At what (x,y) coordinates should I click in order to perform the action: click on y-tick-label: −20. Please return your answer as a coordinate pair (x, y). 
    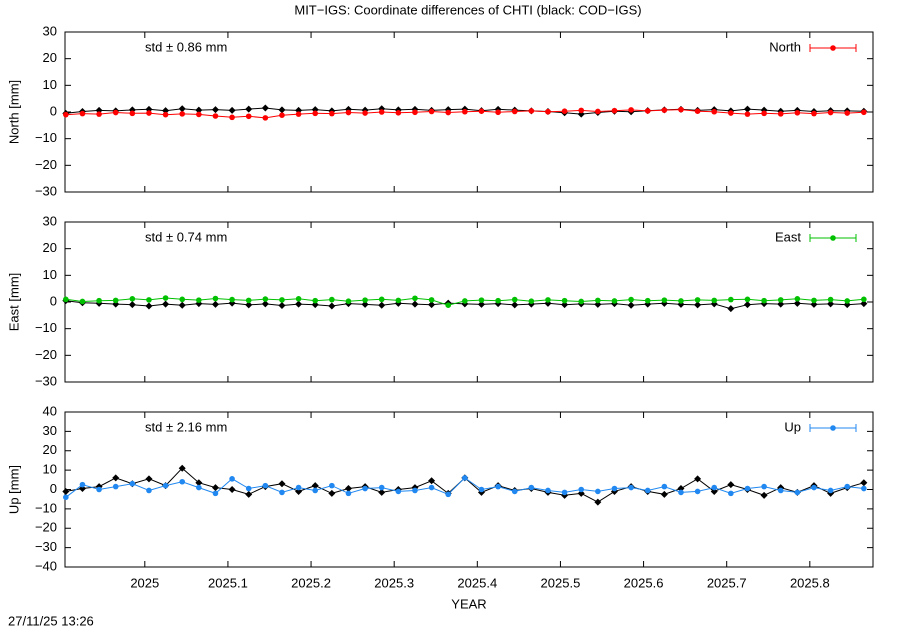
    Looking at the image, I should click on (46, 164).